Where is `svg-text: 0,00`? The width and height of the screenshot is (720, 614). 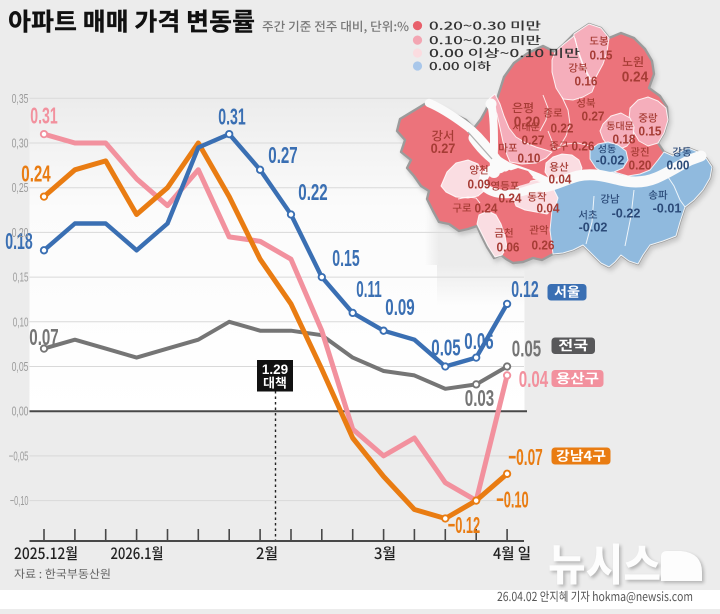 svg-text: 0,00 is located at coordinates (20, 411).